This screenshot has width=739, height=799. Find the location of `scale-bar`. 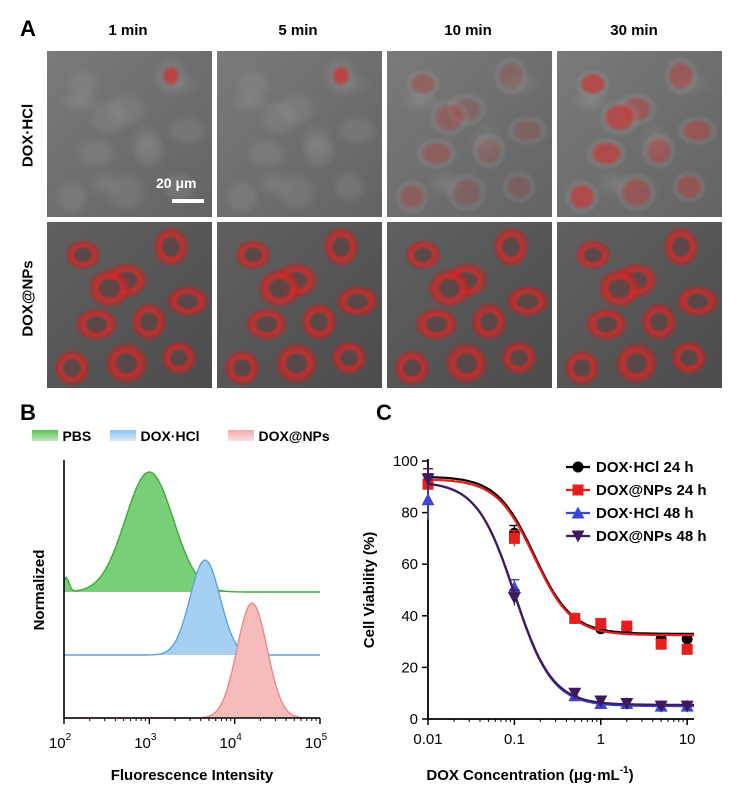

scale-bar is located at coordinates (188, 201).